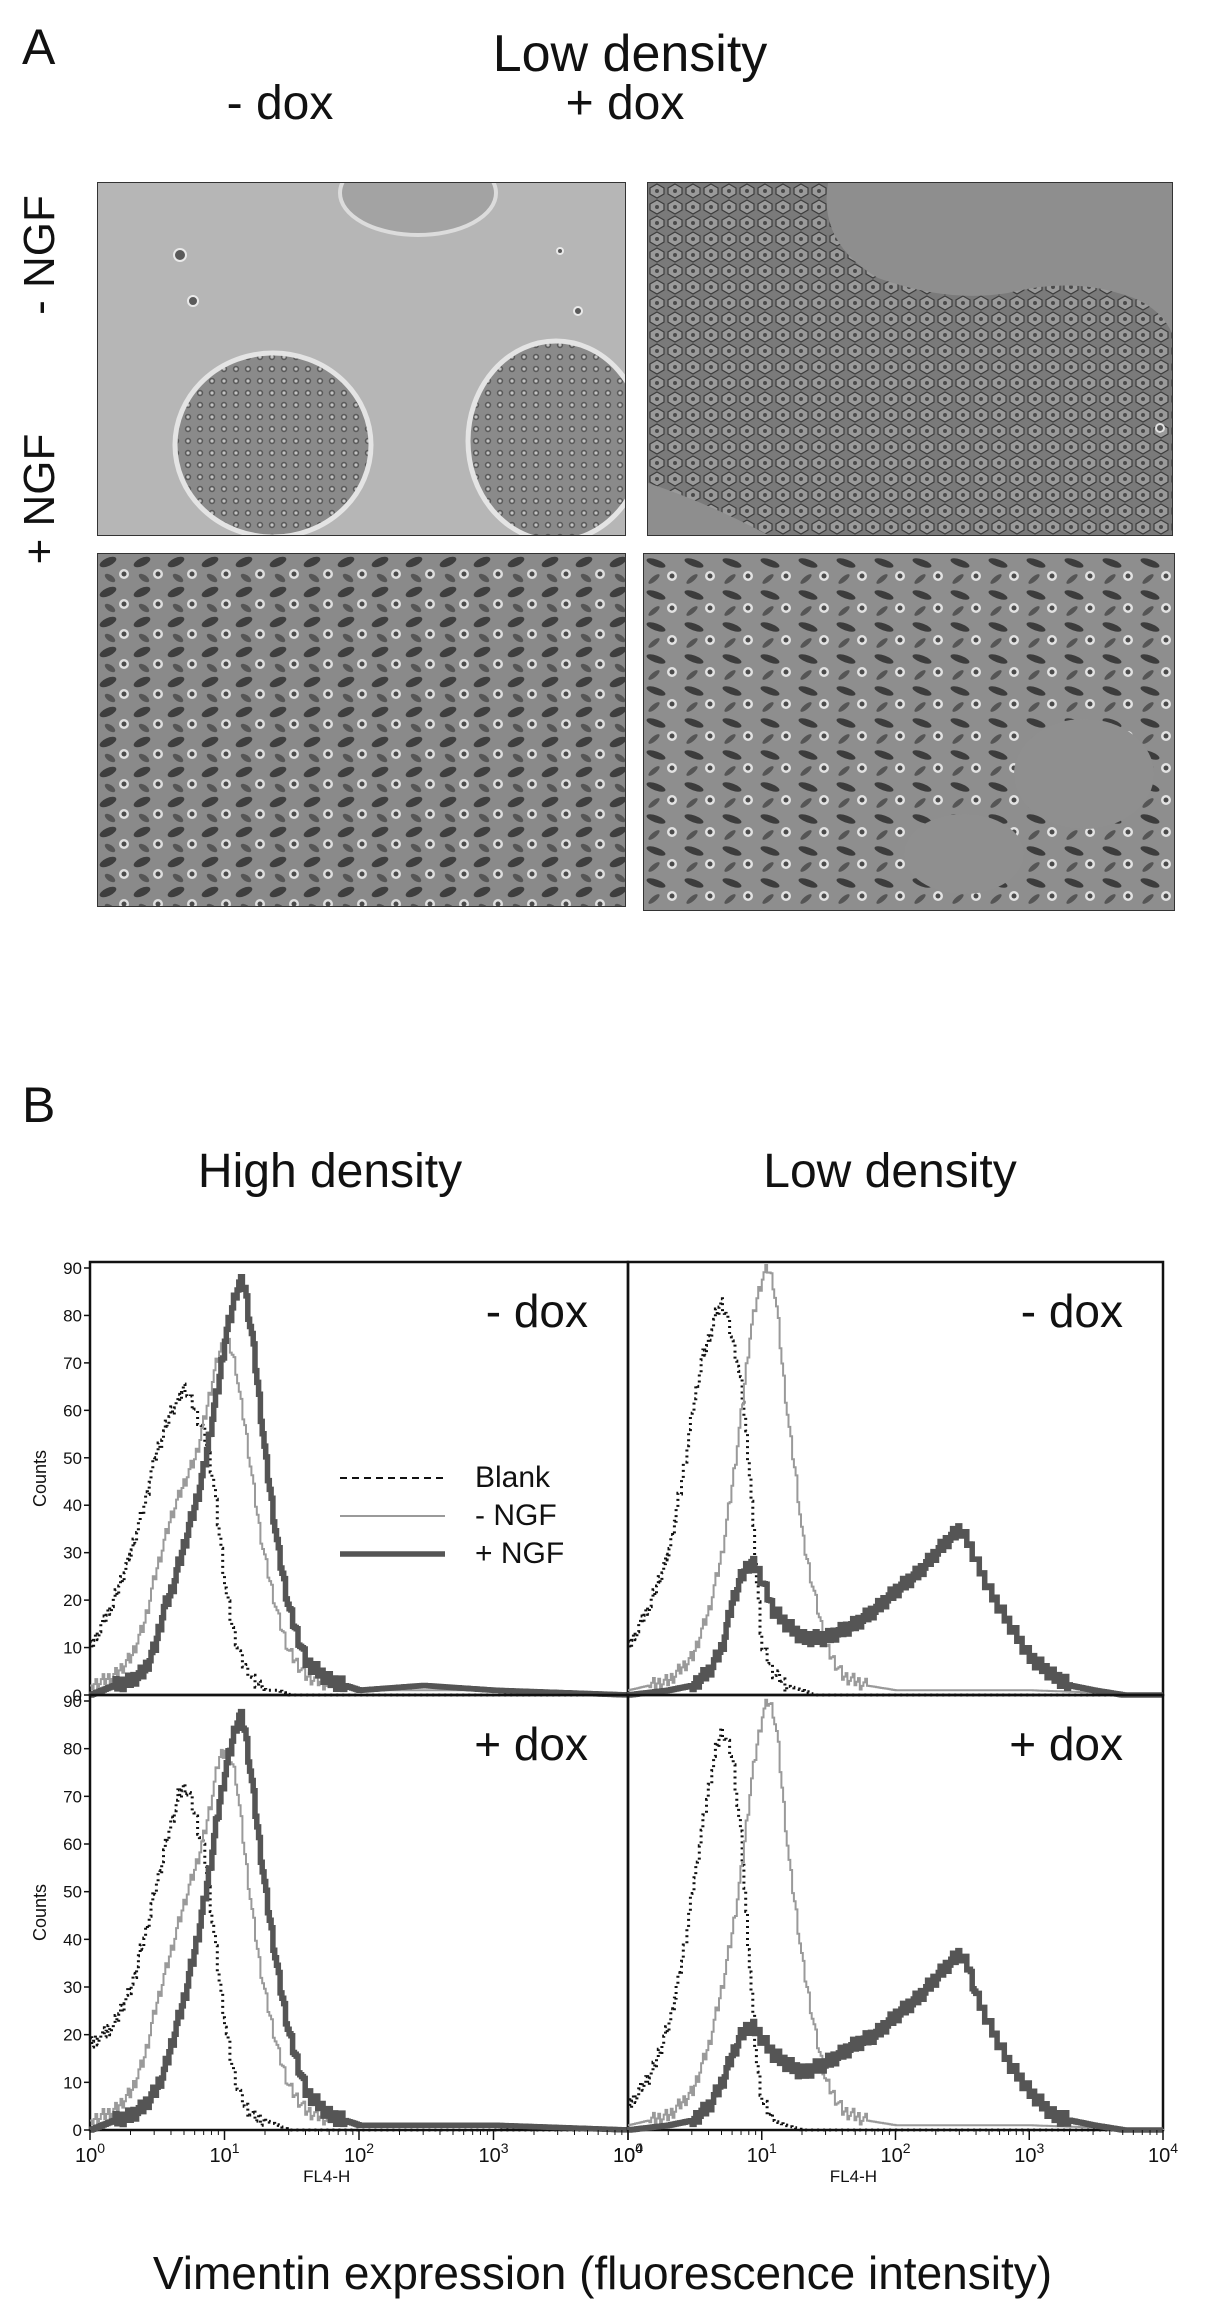 The image size is (1205, 2319). What do you see at coordinates (361, 730) in the screenshot?
I see `micrograph-plus-ngf-minus-dox` at bounding box center [361, 730].